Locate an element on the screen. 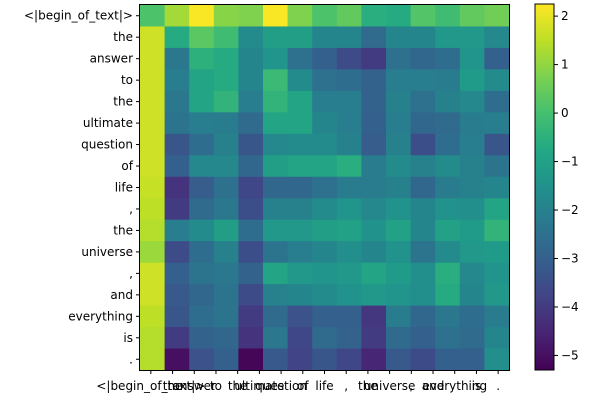  x-tick-label: and is located at coordinates (433, 386).